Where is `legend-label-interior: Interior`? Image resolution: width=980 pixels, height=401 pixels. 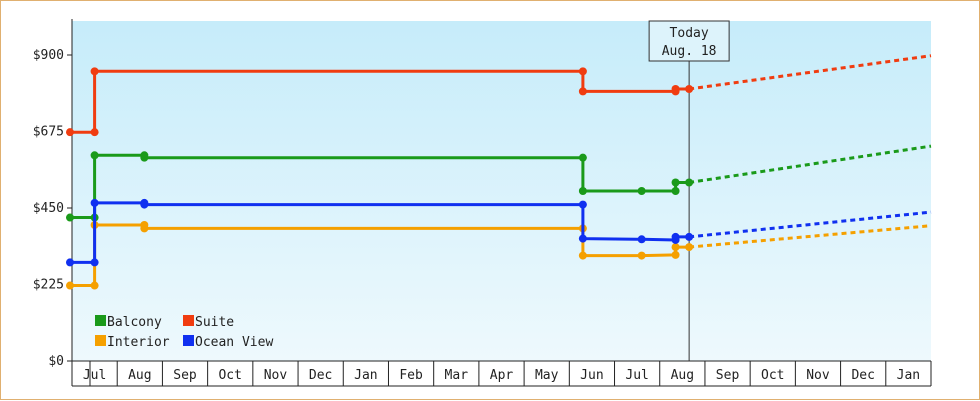 legend-label-interior: Interior is located at coordinates (138, 342).